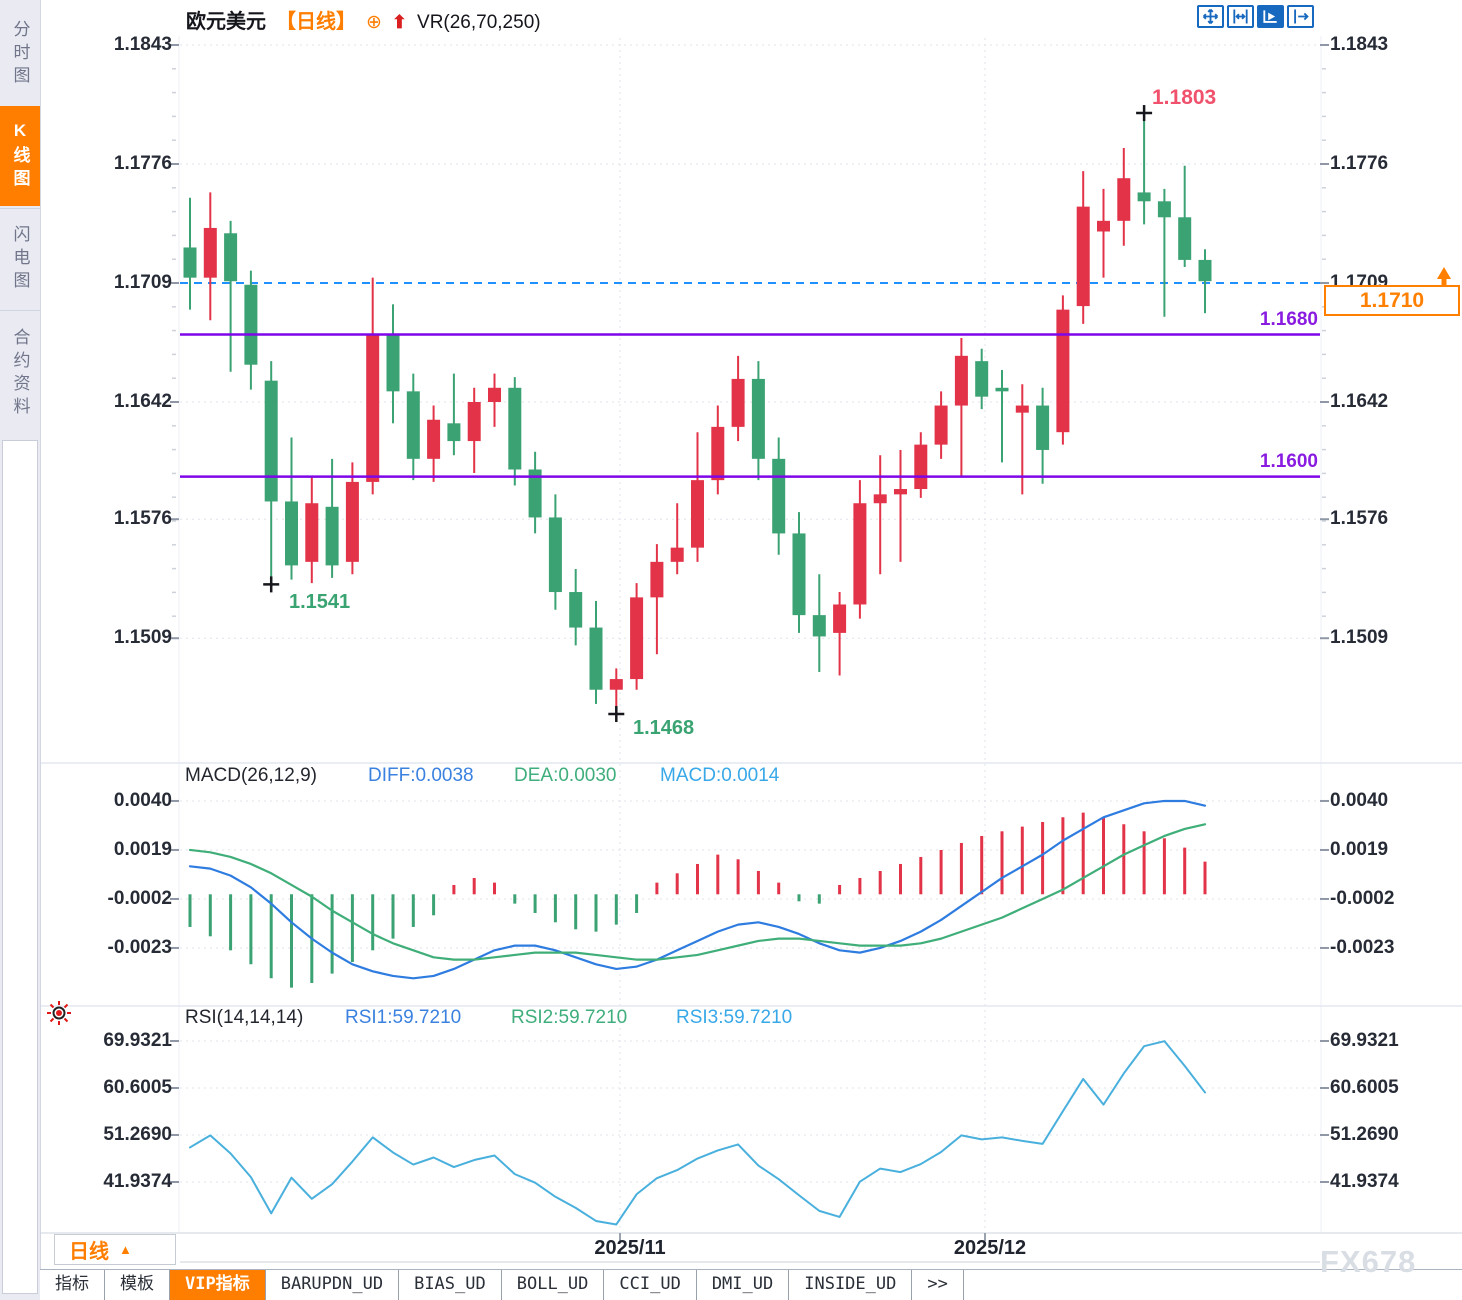 Image resolution: width=1462 pixels, height=1300 pixels. What do you see at coordinates (137, 1087) in the screenshot?
I see `rsi-axis-label-left: 60.6005` at bounding box center [137, 1087].